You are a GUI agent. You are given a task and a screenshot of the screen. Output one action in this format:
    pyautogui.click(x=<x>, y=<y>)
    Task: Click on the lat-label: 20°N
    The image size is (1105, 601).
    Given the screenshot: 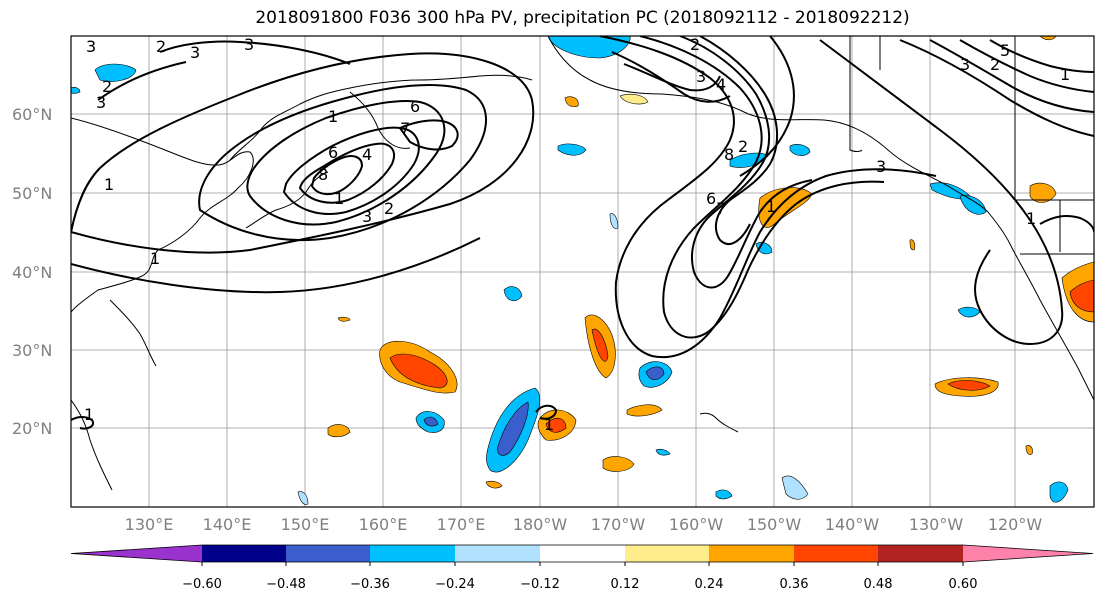 What is the action you would take?
    pyautogui.click(x=32, y=428)
    